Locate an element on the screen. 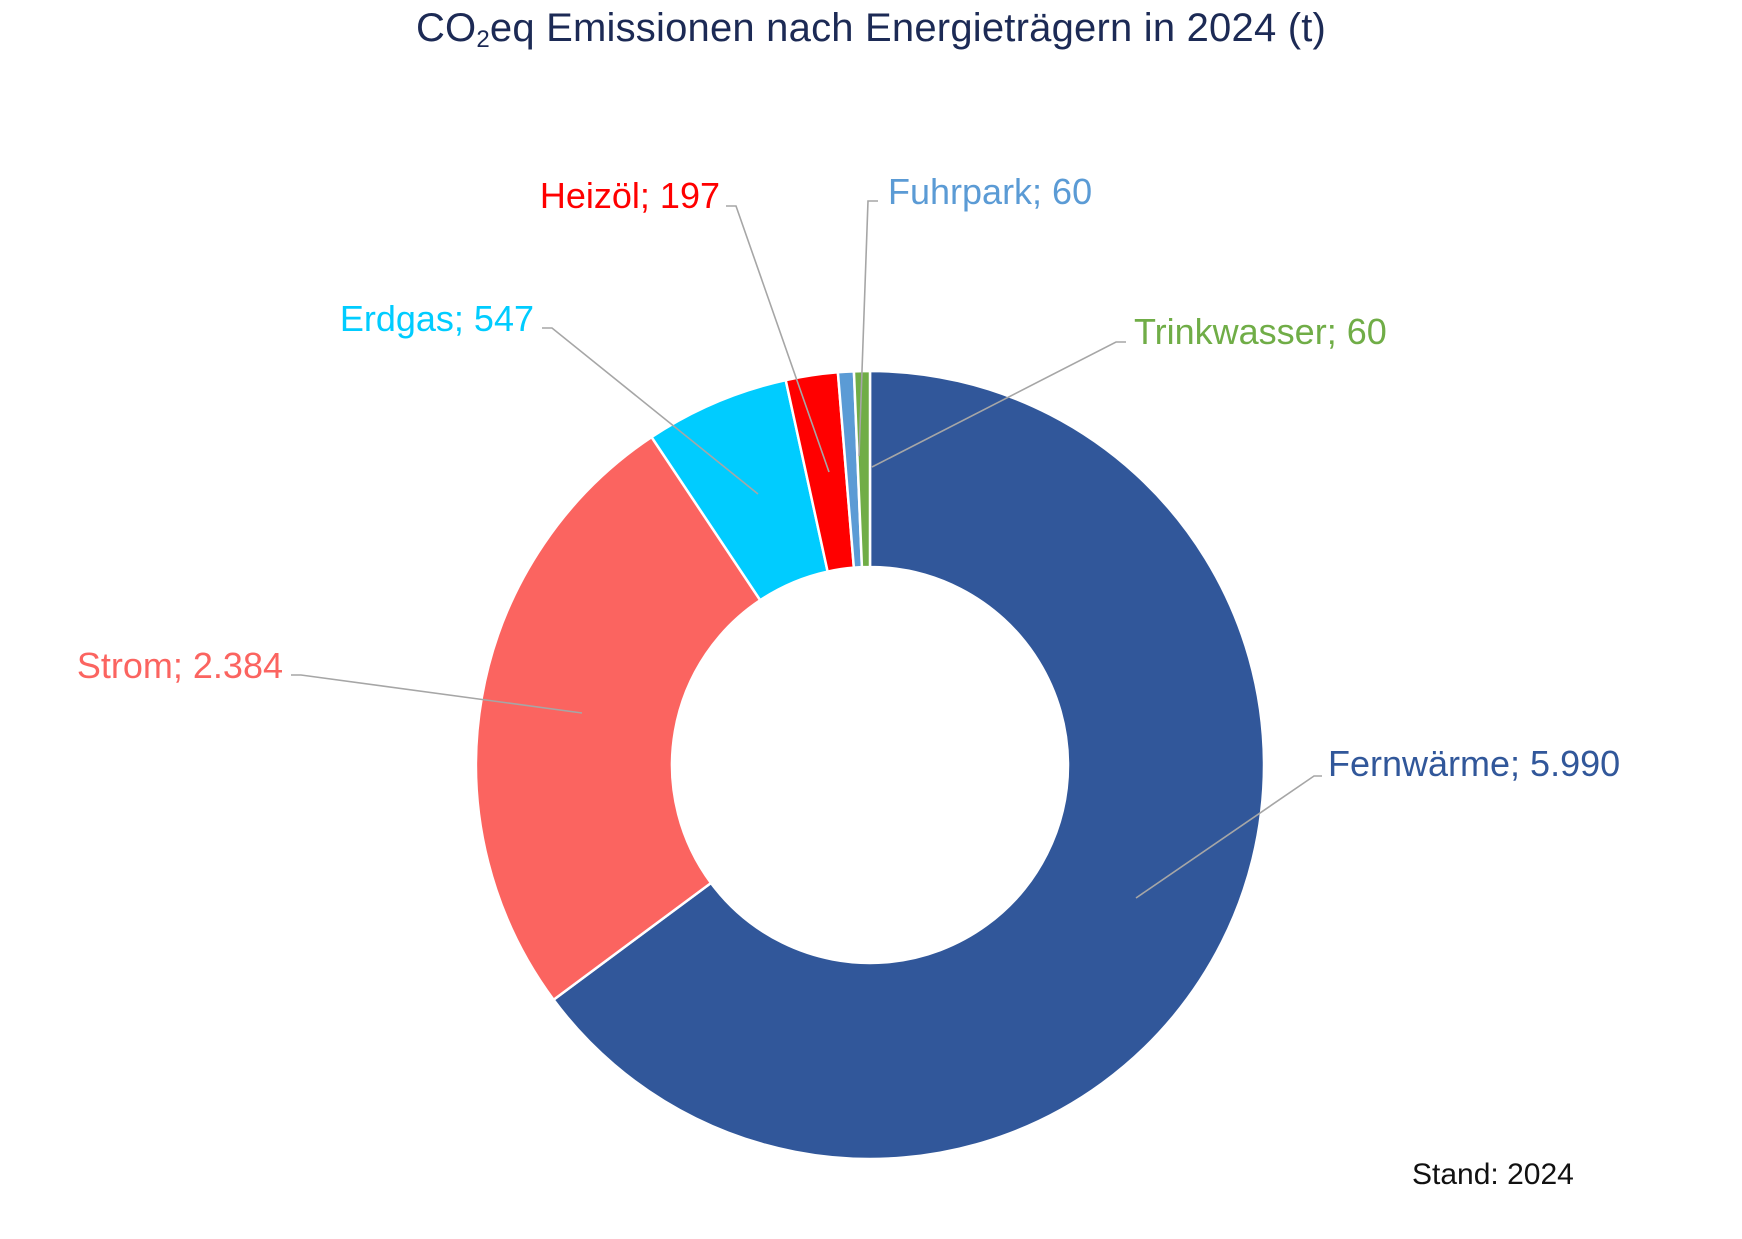 This screenshot has width=1742, height=1239. slice-strom is located at coordinates (618, 718).